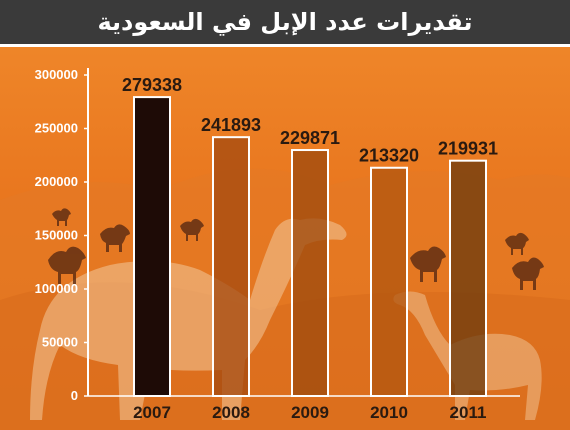 This screenshot has width=570, height=430. What do you see at coordinates (56, 235) in the screenshot?
I see `y-tick-label: 150000` at bounding box center [56, 235].